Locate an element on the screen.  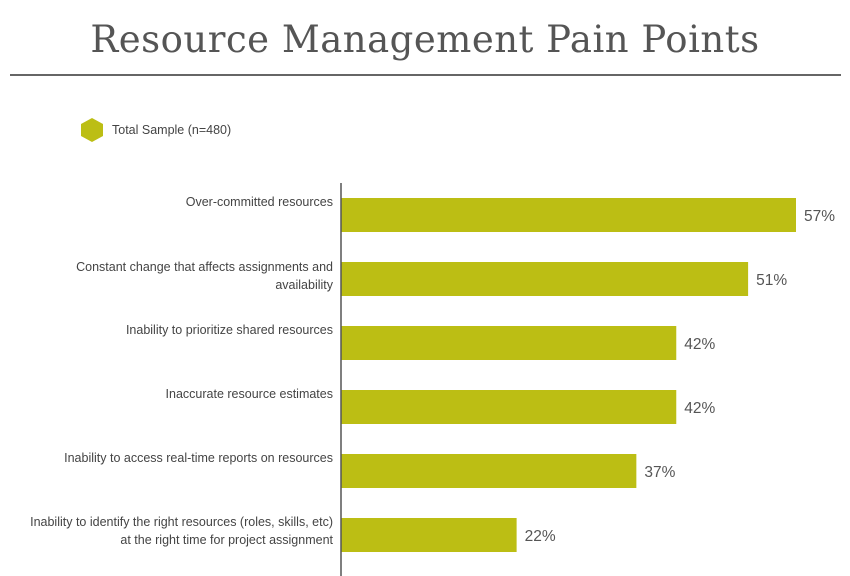
value-label: 57% is located at coordinates (819, 216).